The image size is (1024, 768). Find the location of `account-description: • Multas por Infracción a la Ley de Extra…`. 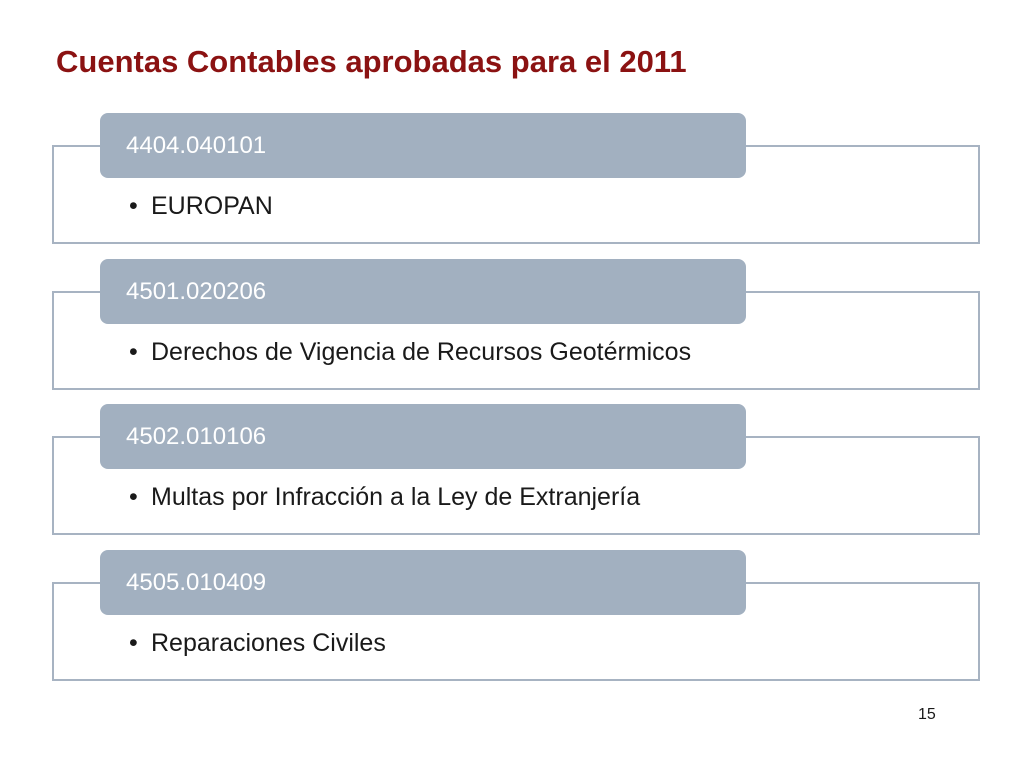

account-description: • Multas por Infracción a la Ley de Extra… is located at coordinates (384, 497).